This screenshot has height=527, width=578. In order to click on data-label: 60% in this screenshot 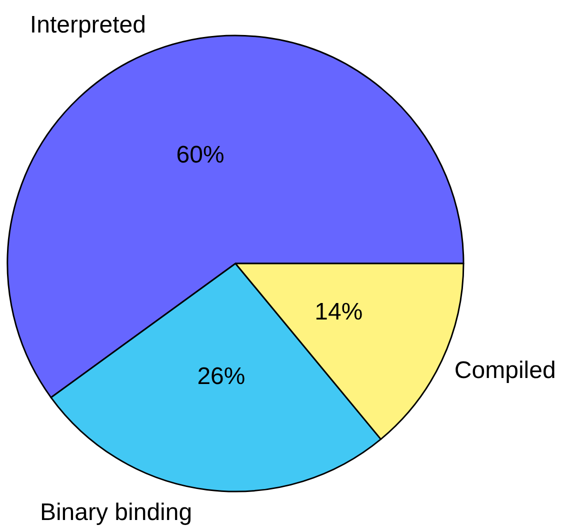, I will do `click(200, 155)`.